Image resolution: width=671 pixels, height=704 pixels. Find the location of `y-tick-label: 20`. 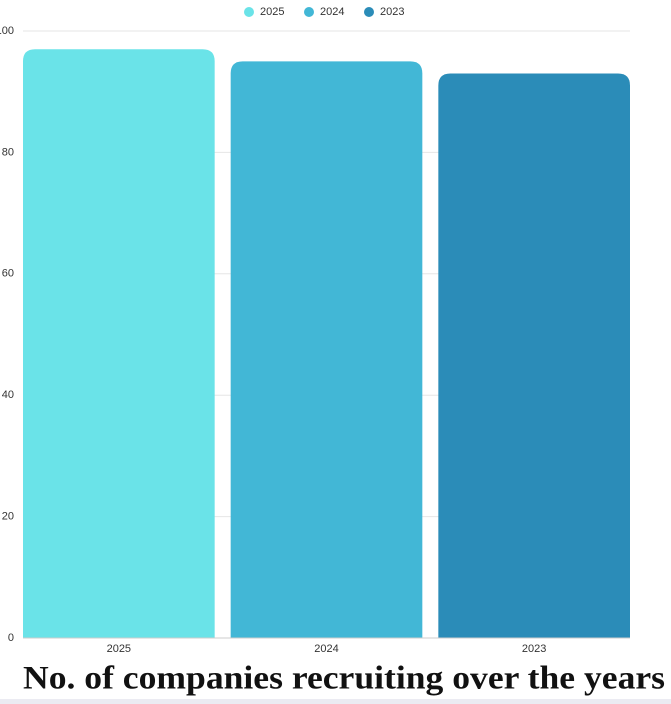

y-tick-label: 20 is located at coordinates (8, 517).